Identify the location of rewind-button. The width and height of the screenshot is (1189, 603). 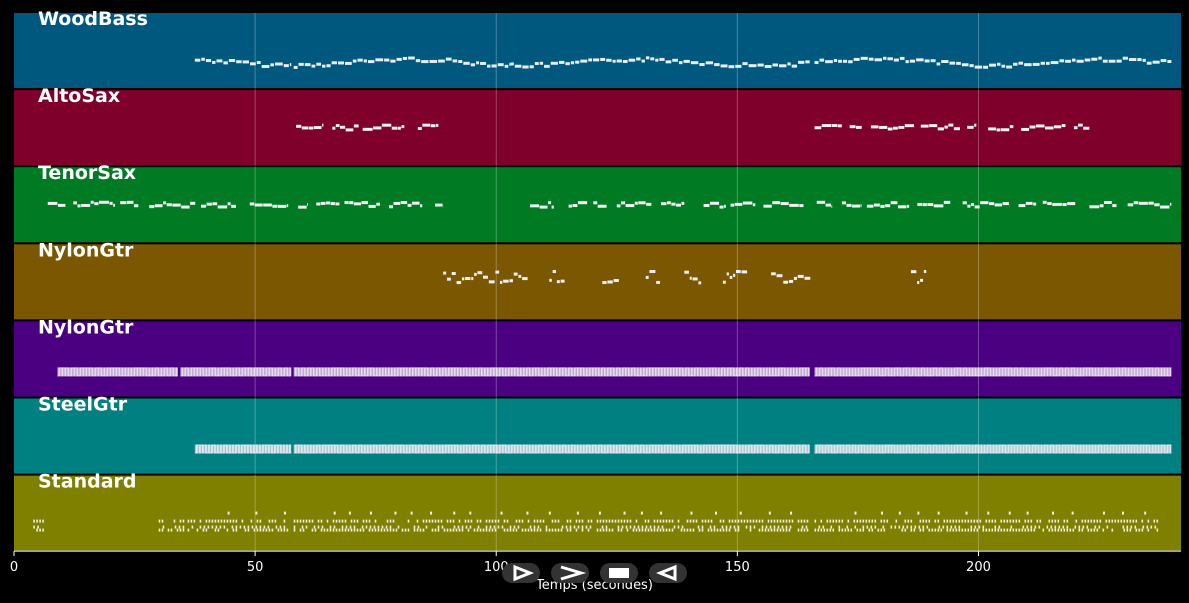
(668, 573).